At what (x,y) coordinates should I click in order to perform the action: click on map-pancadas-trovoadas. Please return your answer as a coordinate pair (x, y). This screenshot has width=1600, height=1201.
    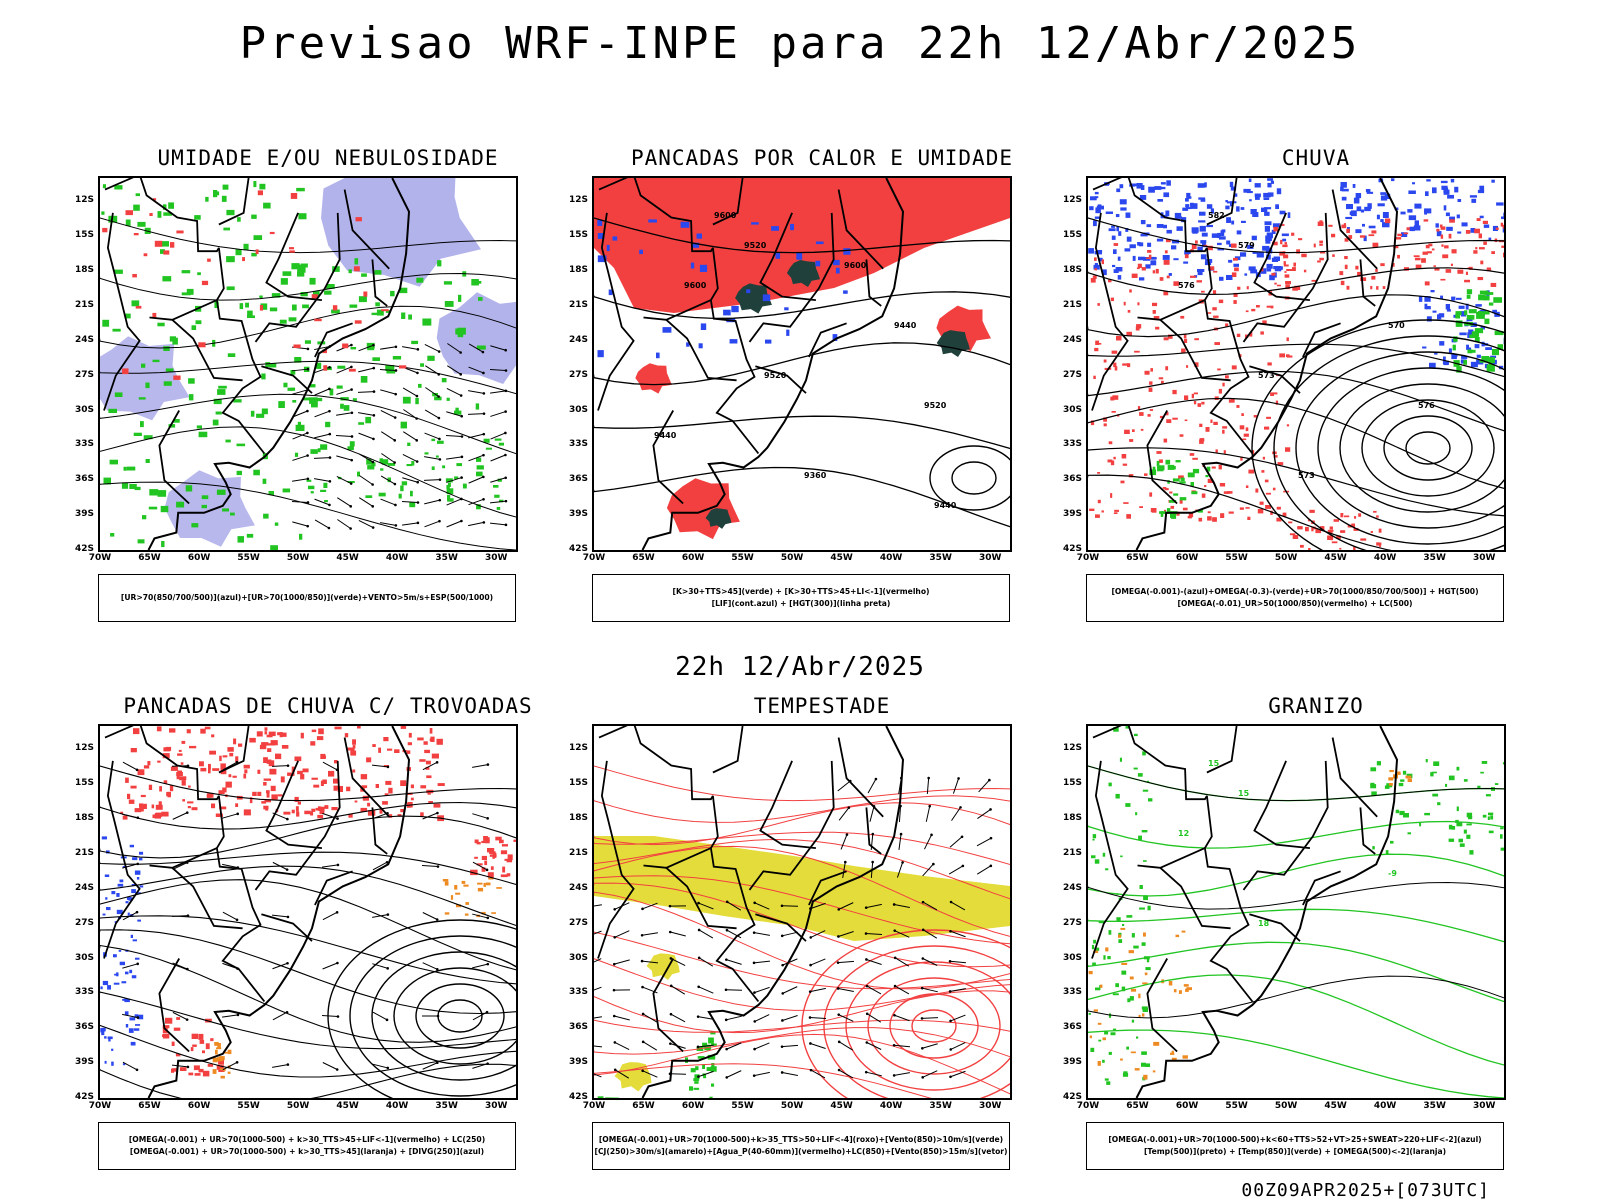
    Looking at the image, I should click on (308, 912).